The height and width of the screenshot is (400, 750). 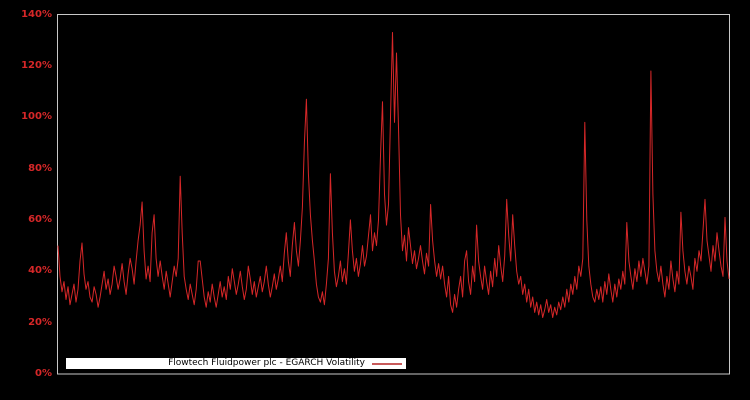 I want to click on legend-line-sample-icon, so click(x=387, y=363).